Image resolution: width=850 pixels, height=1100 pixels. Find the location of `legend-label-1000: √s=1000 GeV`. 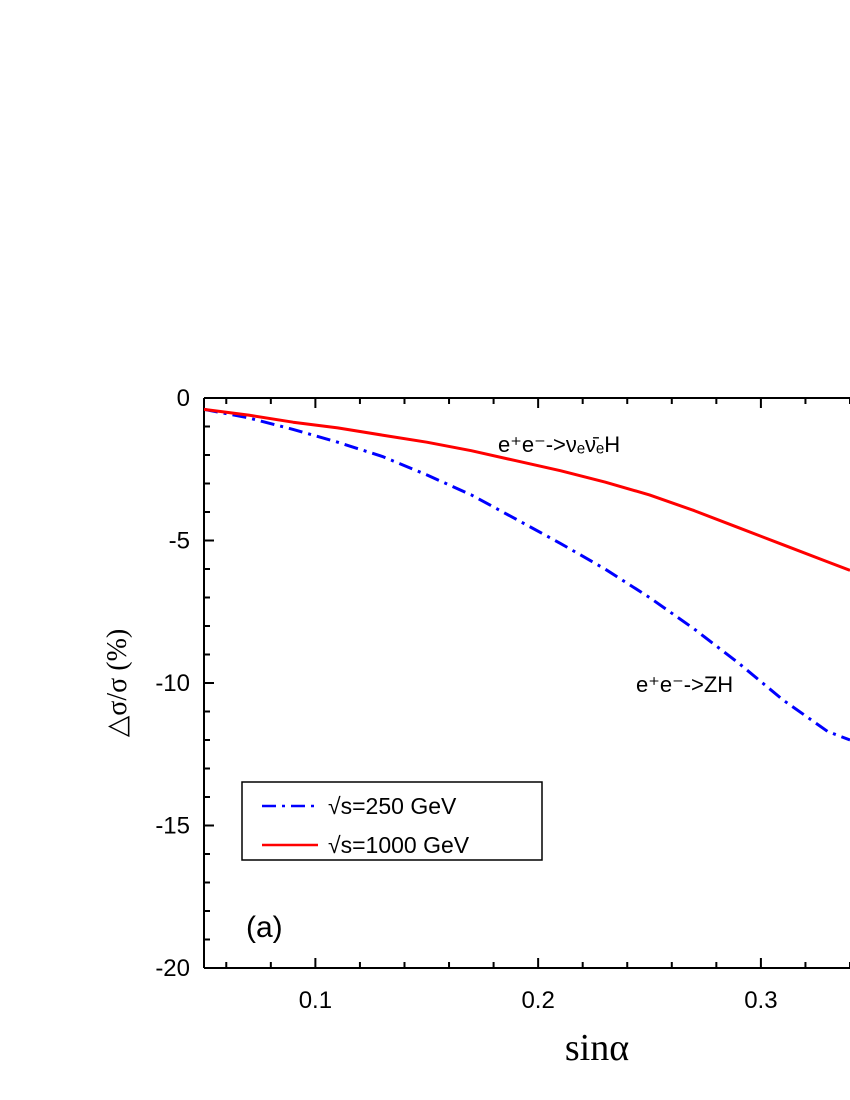

legend-label-1000: √s=1000 GeV is located at coordinates (399, 845).